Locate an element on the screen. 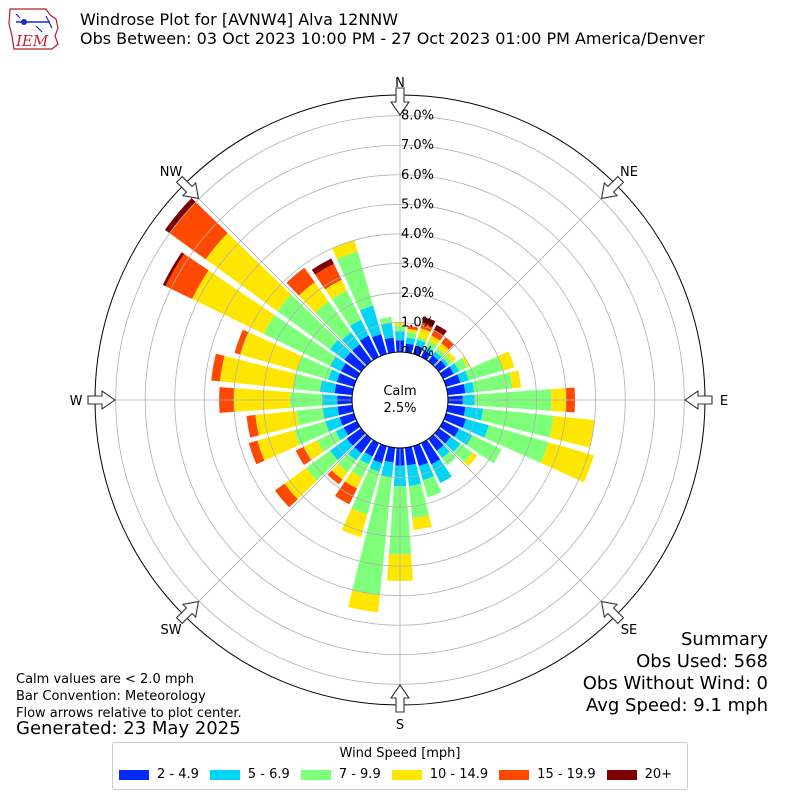 The image size is (800, 800). iem-logo: IEM is located at coordinates (33, 29).